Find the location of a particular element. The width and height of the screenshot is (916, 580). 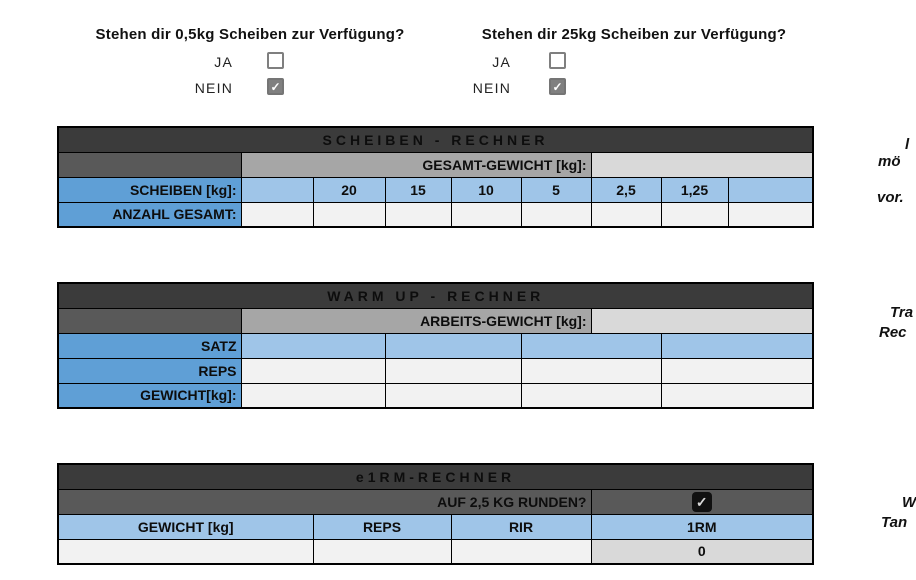

e1rm-result-cell: 0 is located at coordinates (702, 551).